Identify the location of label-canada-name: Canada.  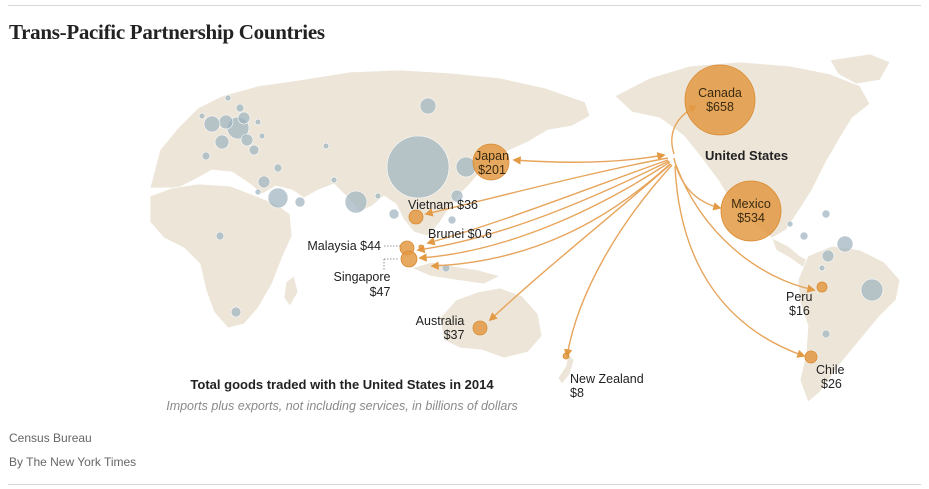
(720, 93).